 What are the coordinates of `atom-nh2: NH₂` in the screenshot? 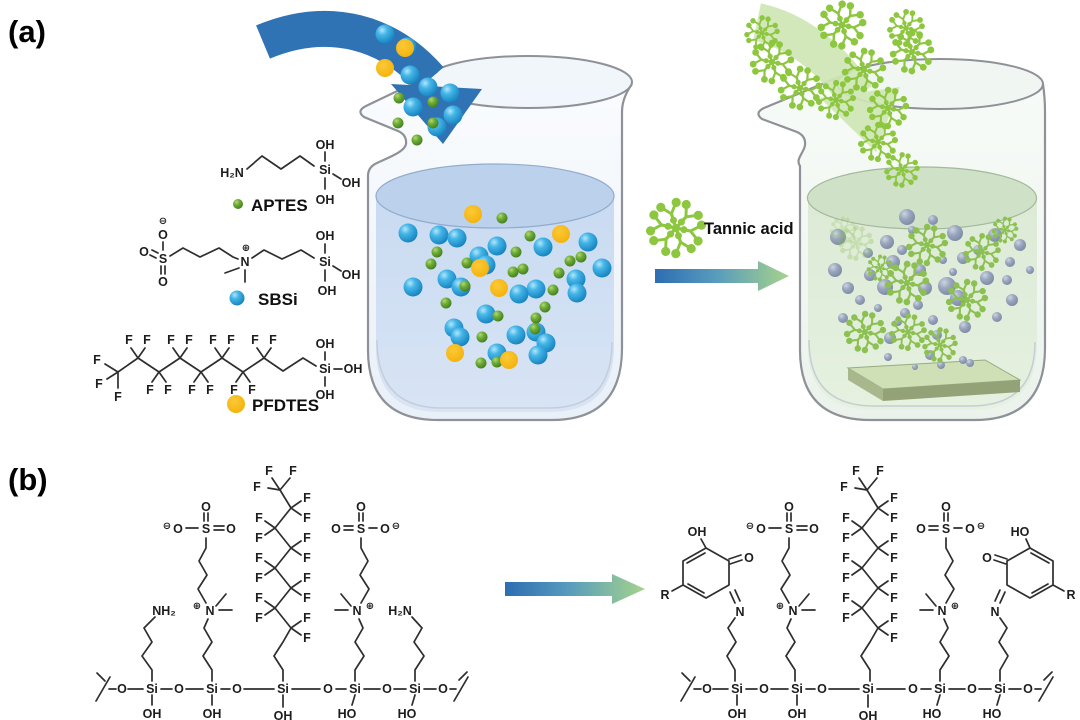 It's located at (164, 611).